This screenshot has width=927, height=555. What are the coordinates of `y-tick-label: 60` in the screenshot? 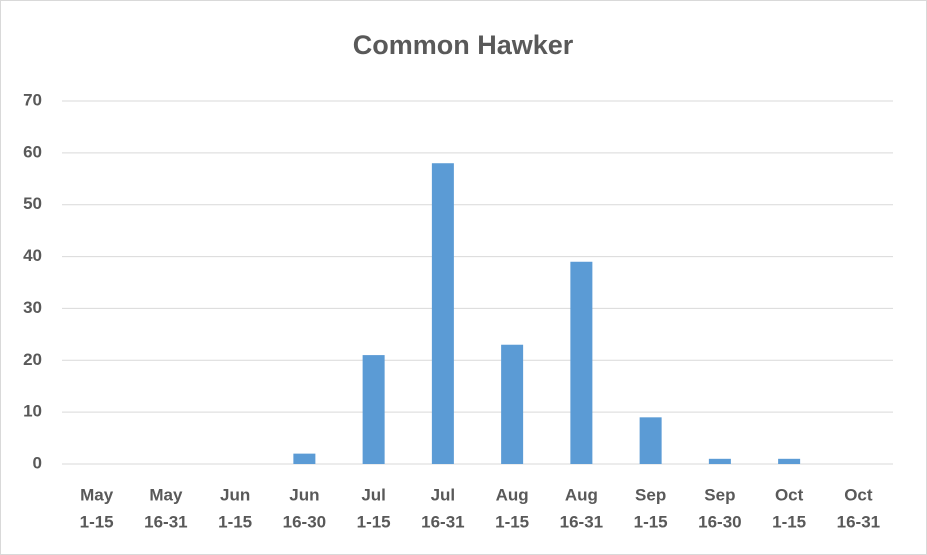 It's located at (32, 151).